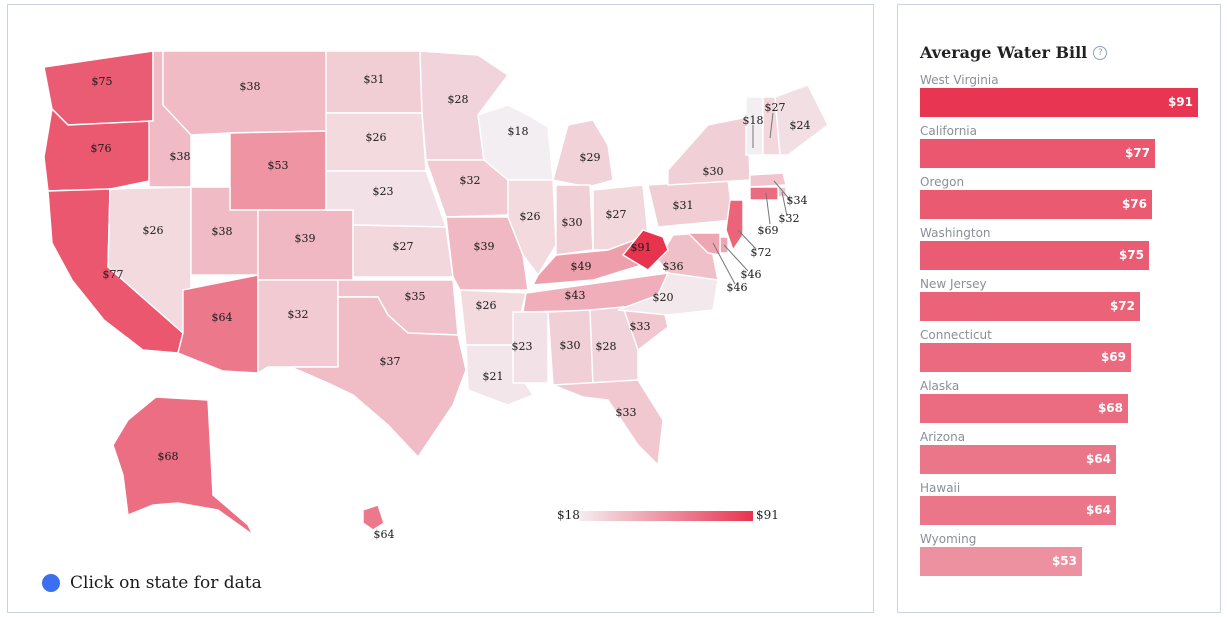 Image resolution: width=1227 pixels, height=617 pixels. What do you see at coordinates (1122, 306) in the screenshot?
I see `bar-value-label: $72` at bounding box center [1122, 306].